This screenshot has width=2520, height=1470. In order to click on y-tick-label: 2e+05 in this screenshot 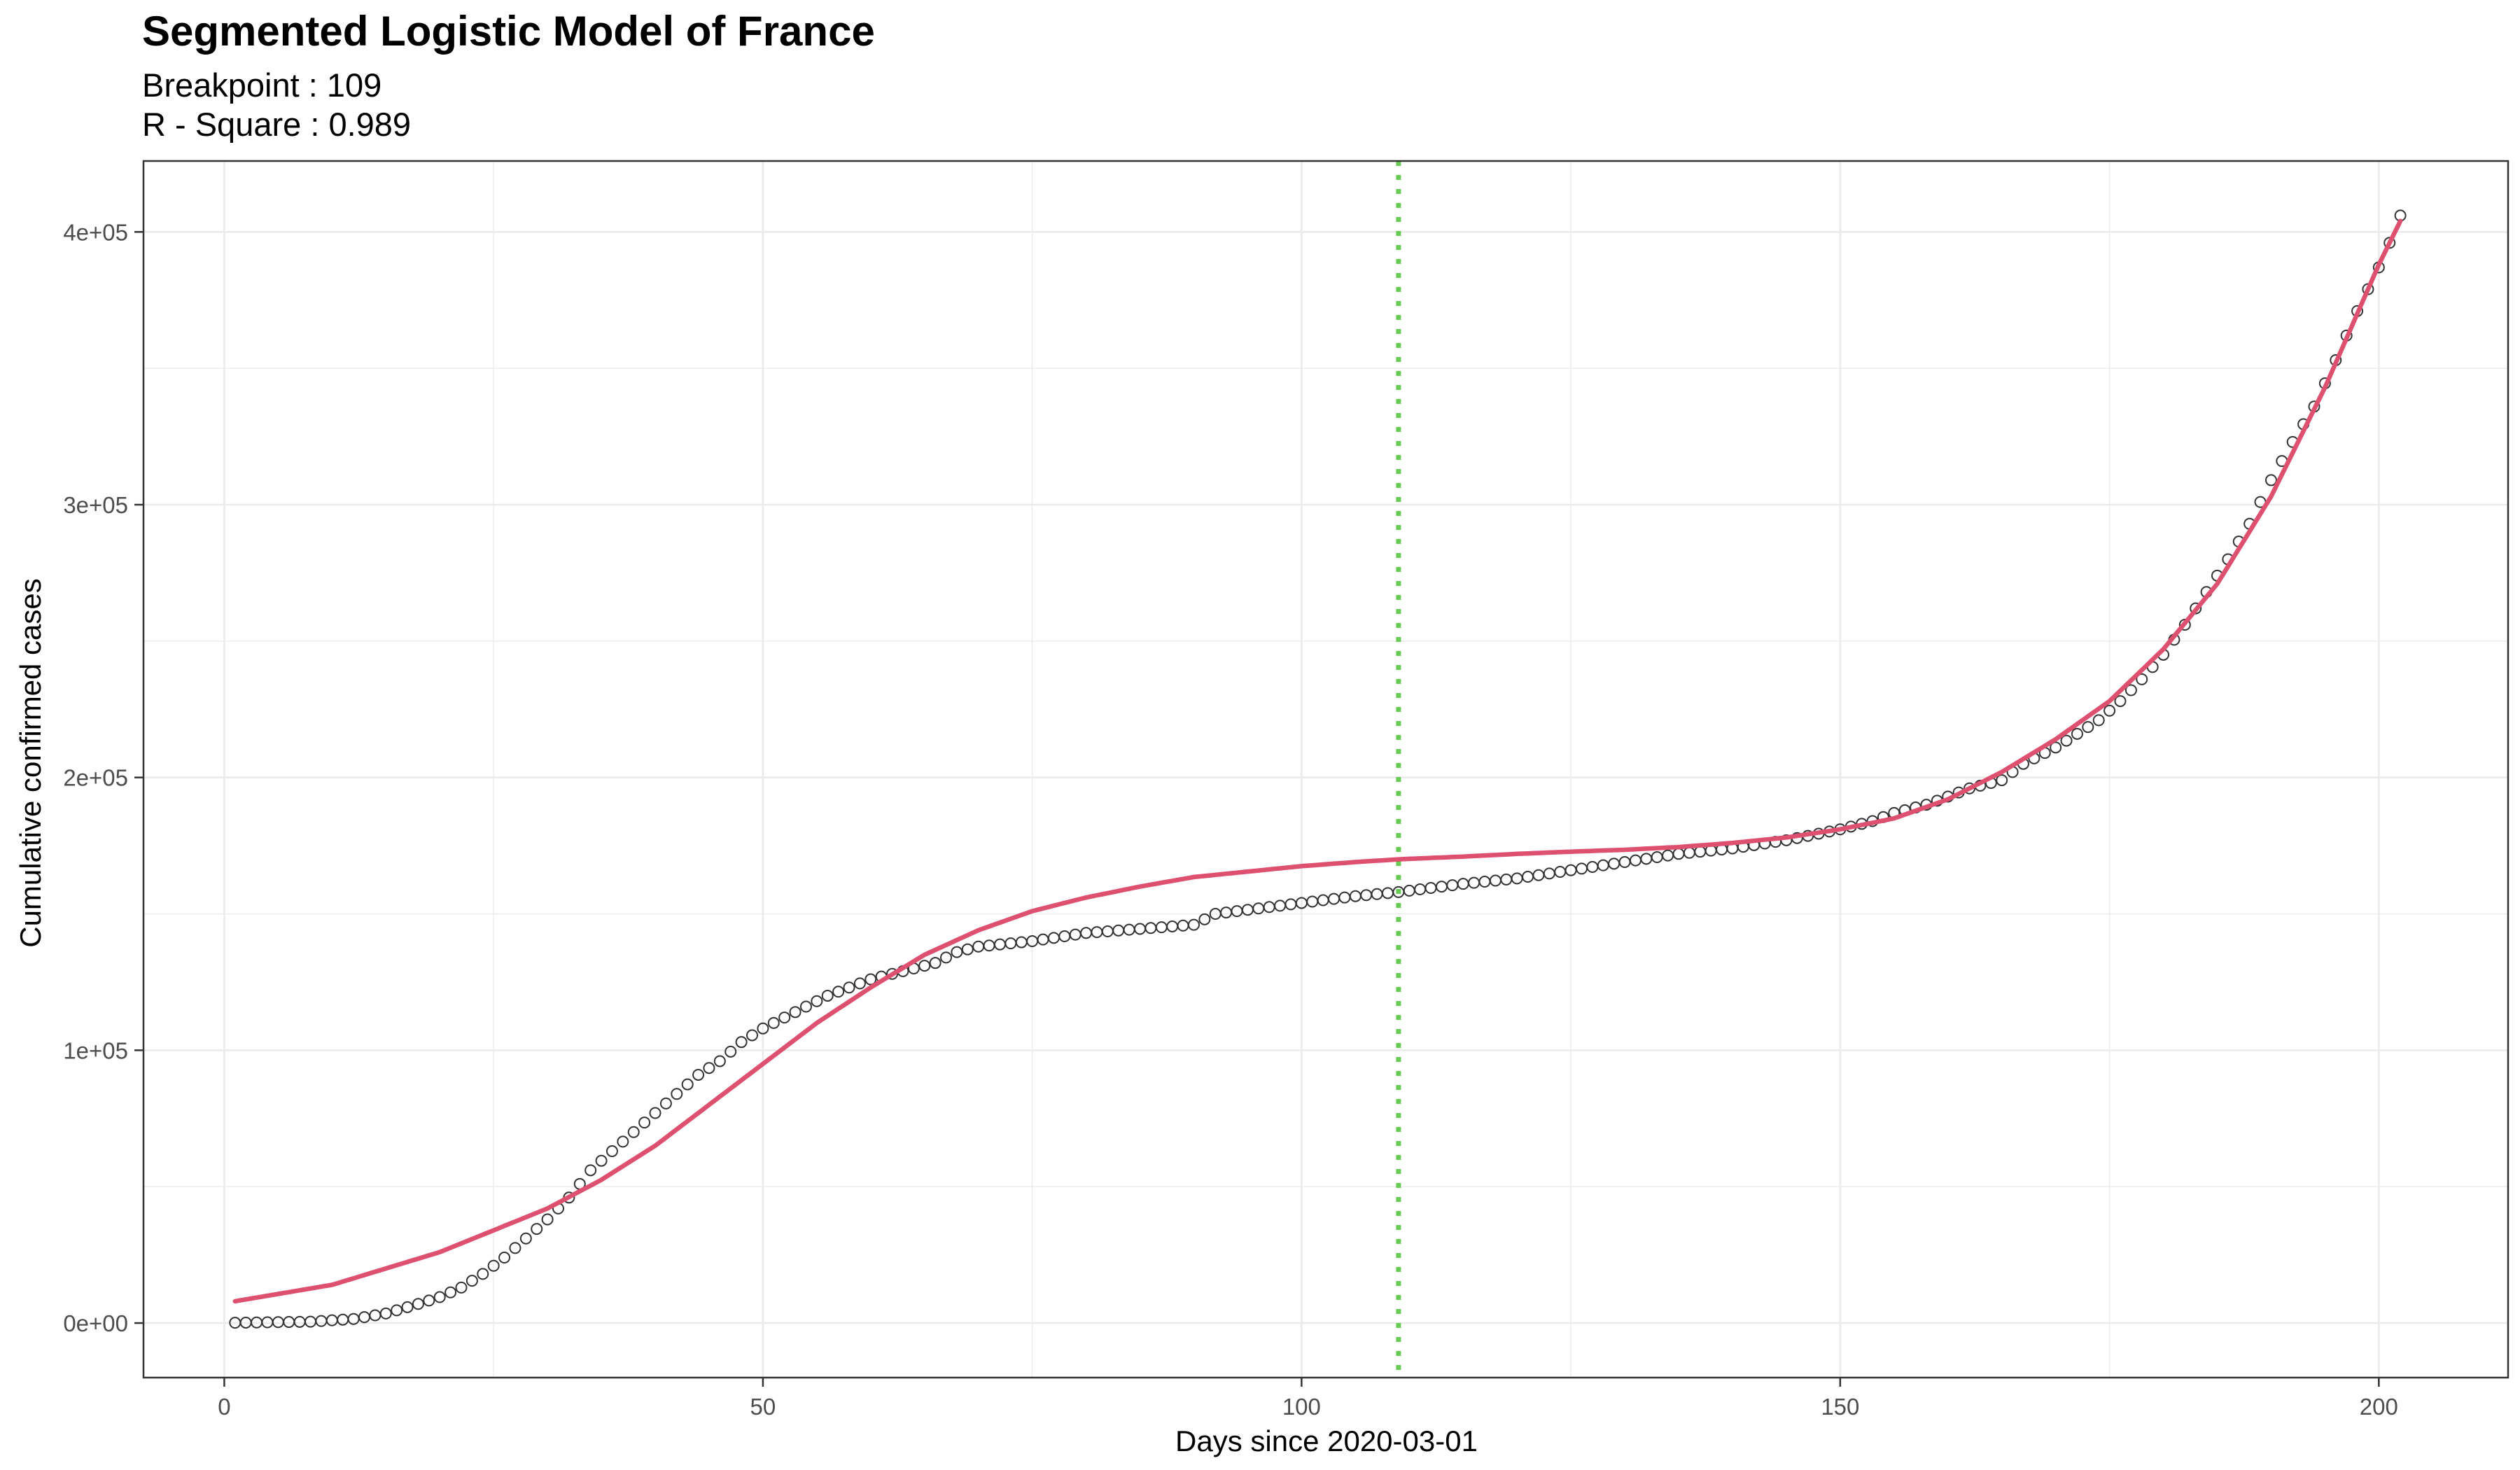, I will do `click(95, 778)`.